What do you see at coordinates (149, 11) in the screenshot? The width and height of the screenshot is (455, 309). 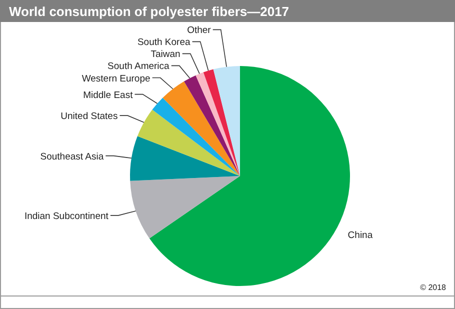 I see `chart-title: World consumption of polyester fibers—2017` at bounding box center [149, 11].